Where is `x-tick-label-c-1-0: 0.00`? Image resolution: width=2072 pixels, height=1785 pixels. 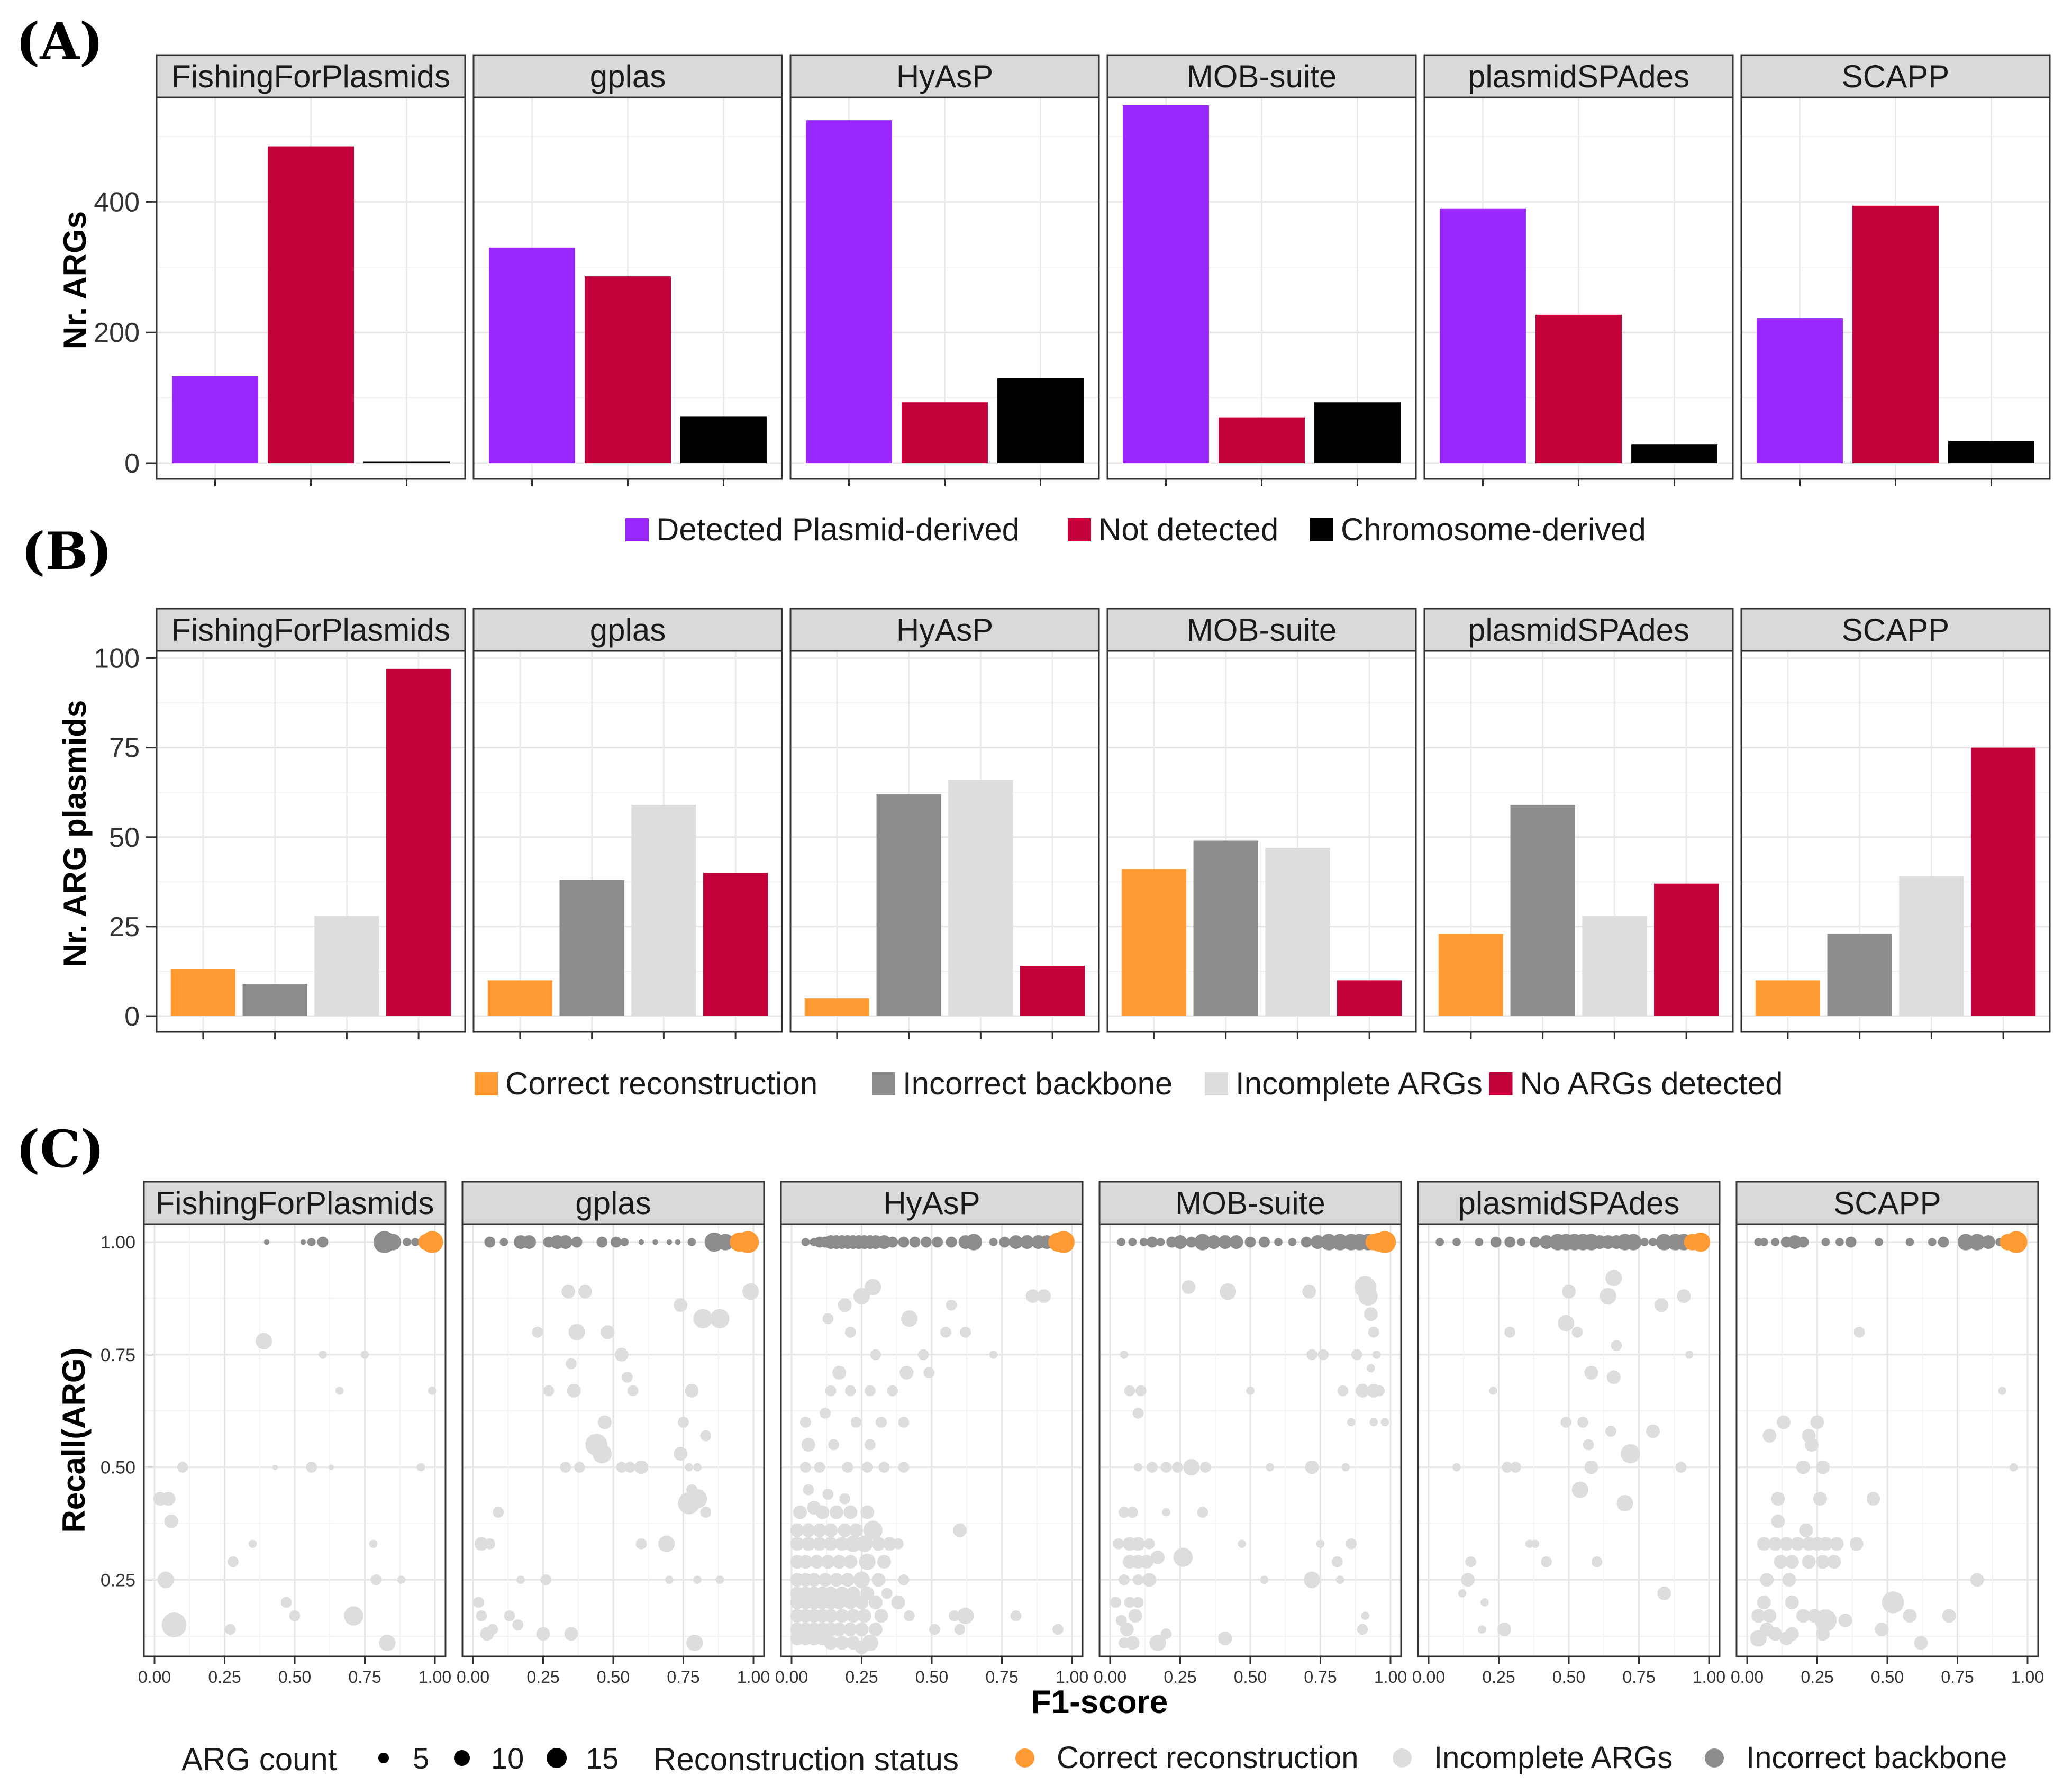
x-tick-label-c-1-0: 0.00 is located at coordinates (473, 1677).